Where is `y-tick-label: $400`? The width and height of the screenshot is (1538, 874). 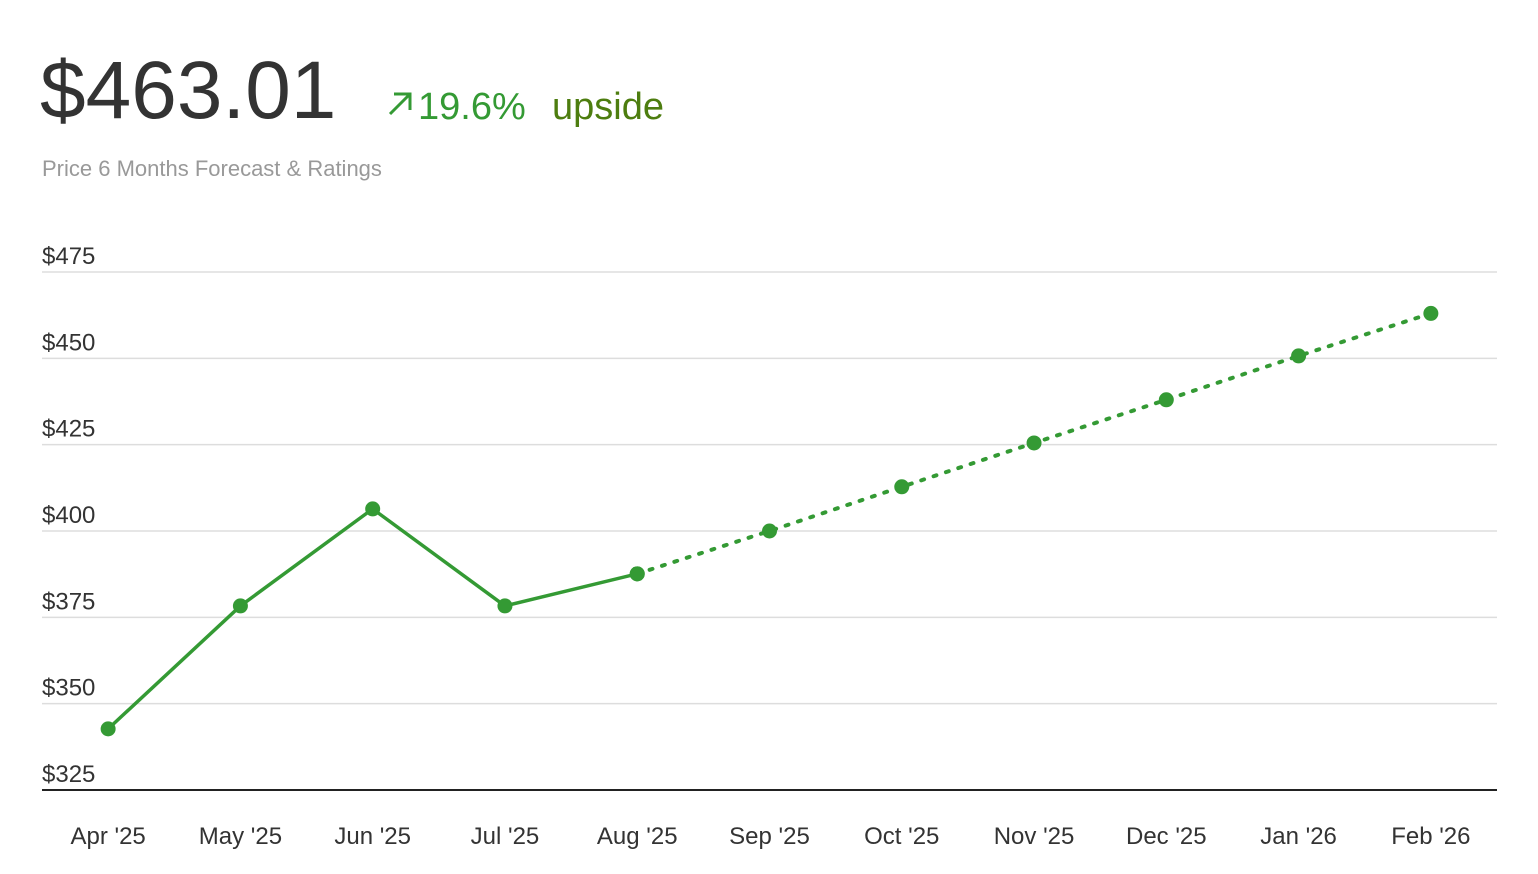 y-tick-label: $400 is located at coordinates (68, 515).